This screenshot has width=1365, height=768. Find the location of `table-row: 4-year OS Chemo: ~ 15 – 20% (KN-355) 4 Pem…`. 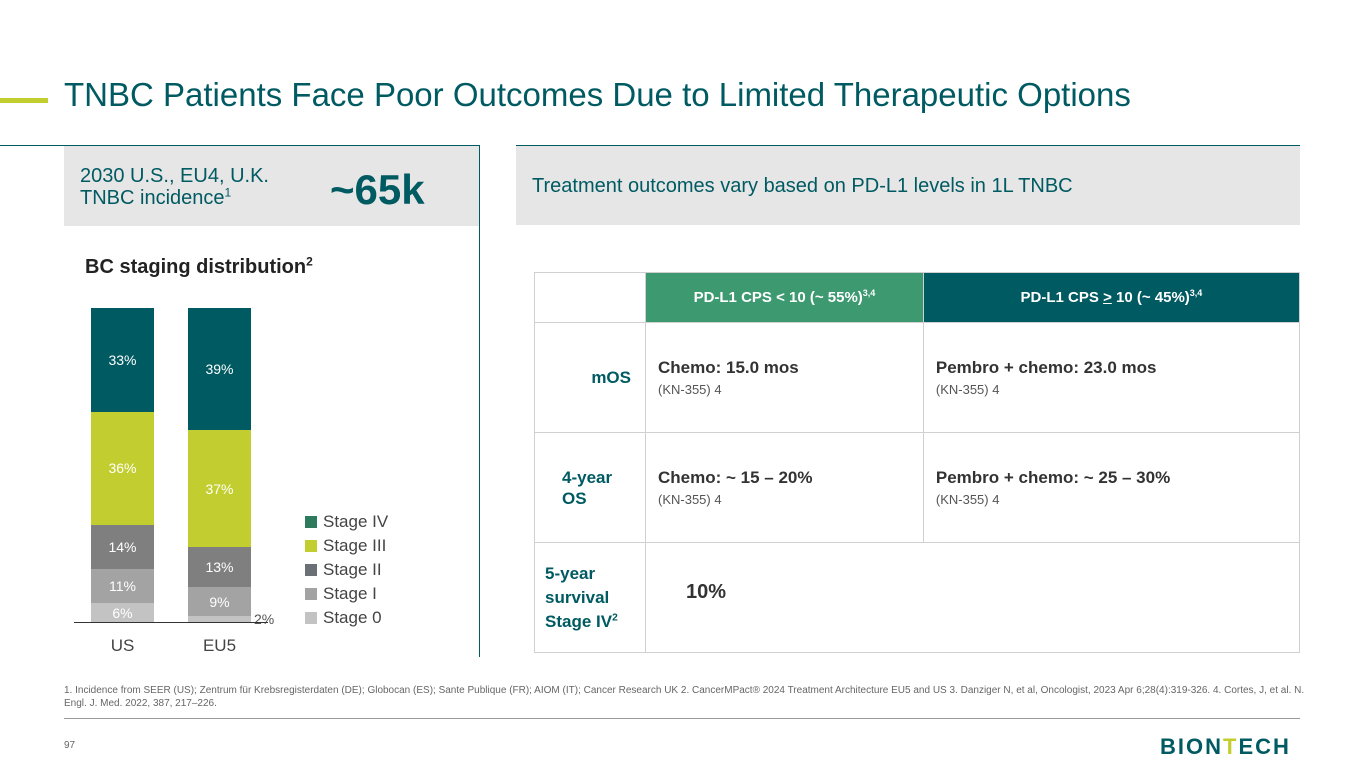

table-row: 4-year OS Chemo: ~ 15 – 20% (KN-355) 4 Pem… is located at coordinates (917, 487).